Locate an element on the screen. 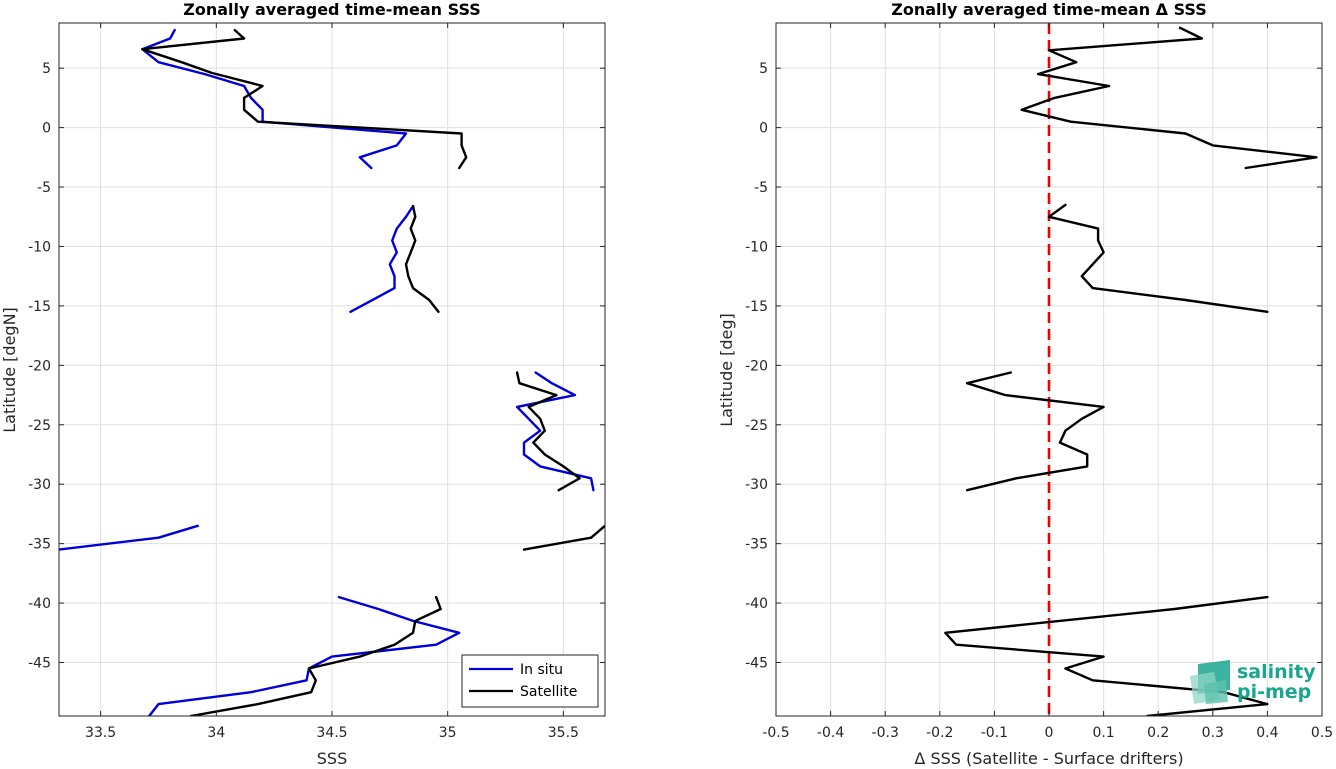 The height and width of the screenshot is (769, 1336). logo-text-pimep: pi-mep is located at coordinates (1274, 692).